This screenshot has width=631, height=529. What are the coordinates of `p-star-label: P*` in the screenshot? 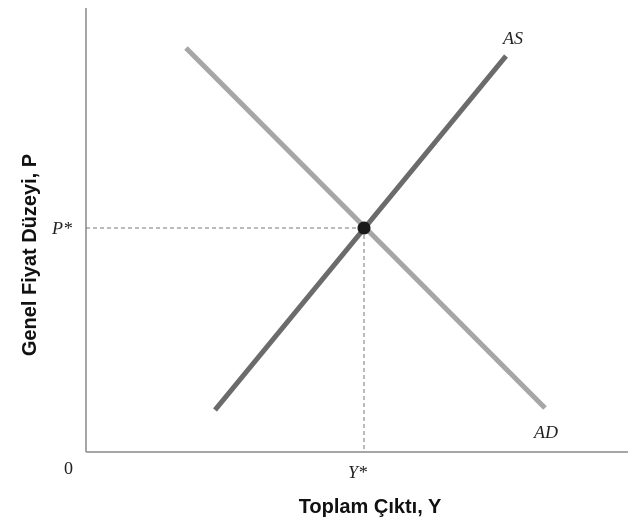 It's located at (61, 228).